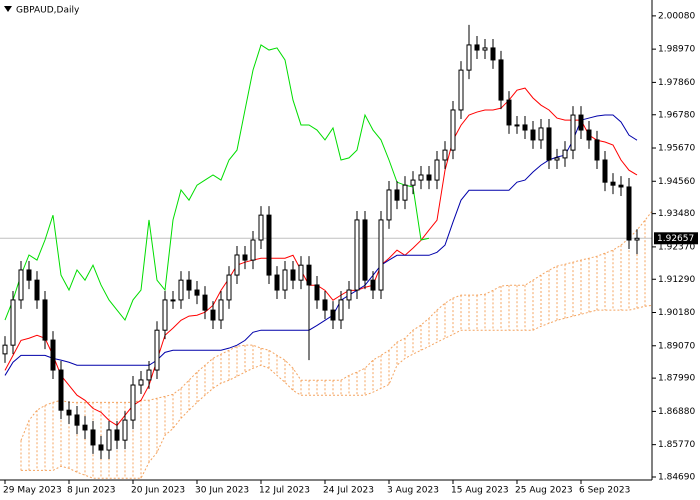  I want to click on y-tick-label: 1.91290, so click(676, 280).